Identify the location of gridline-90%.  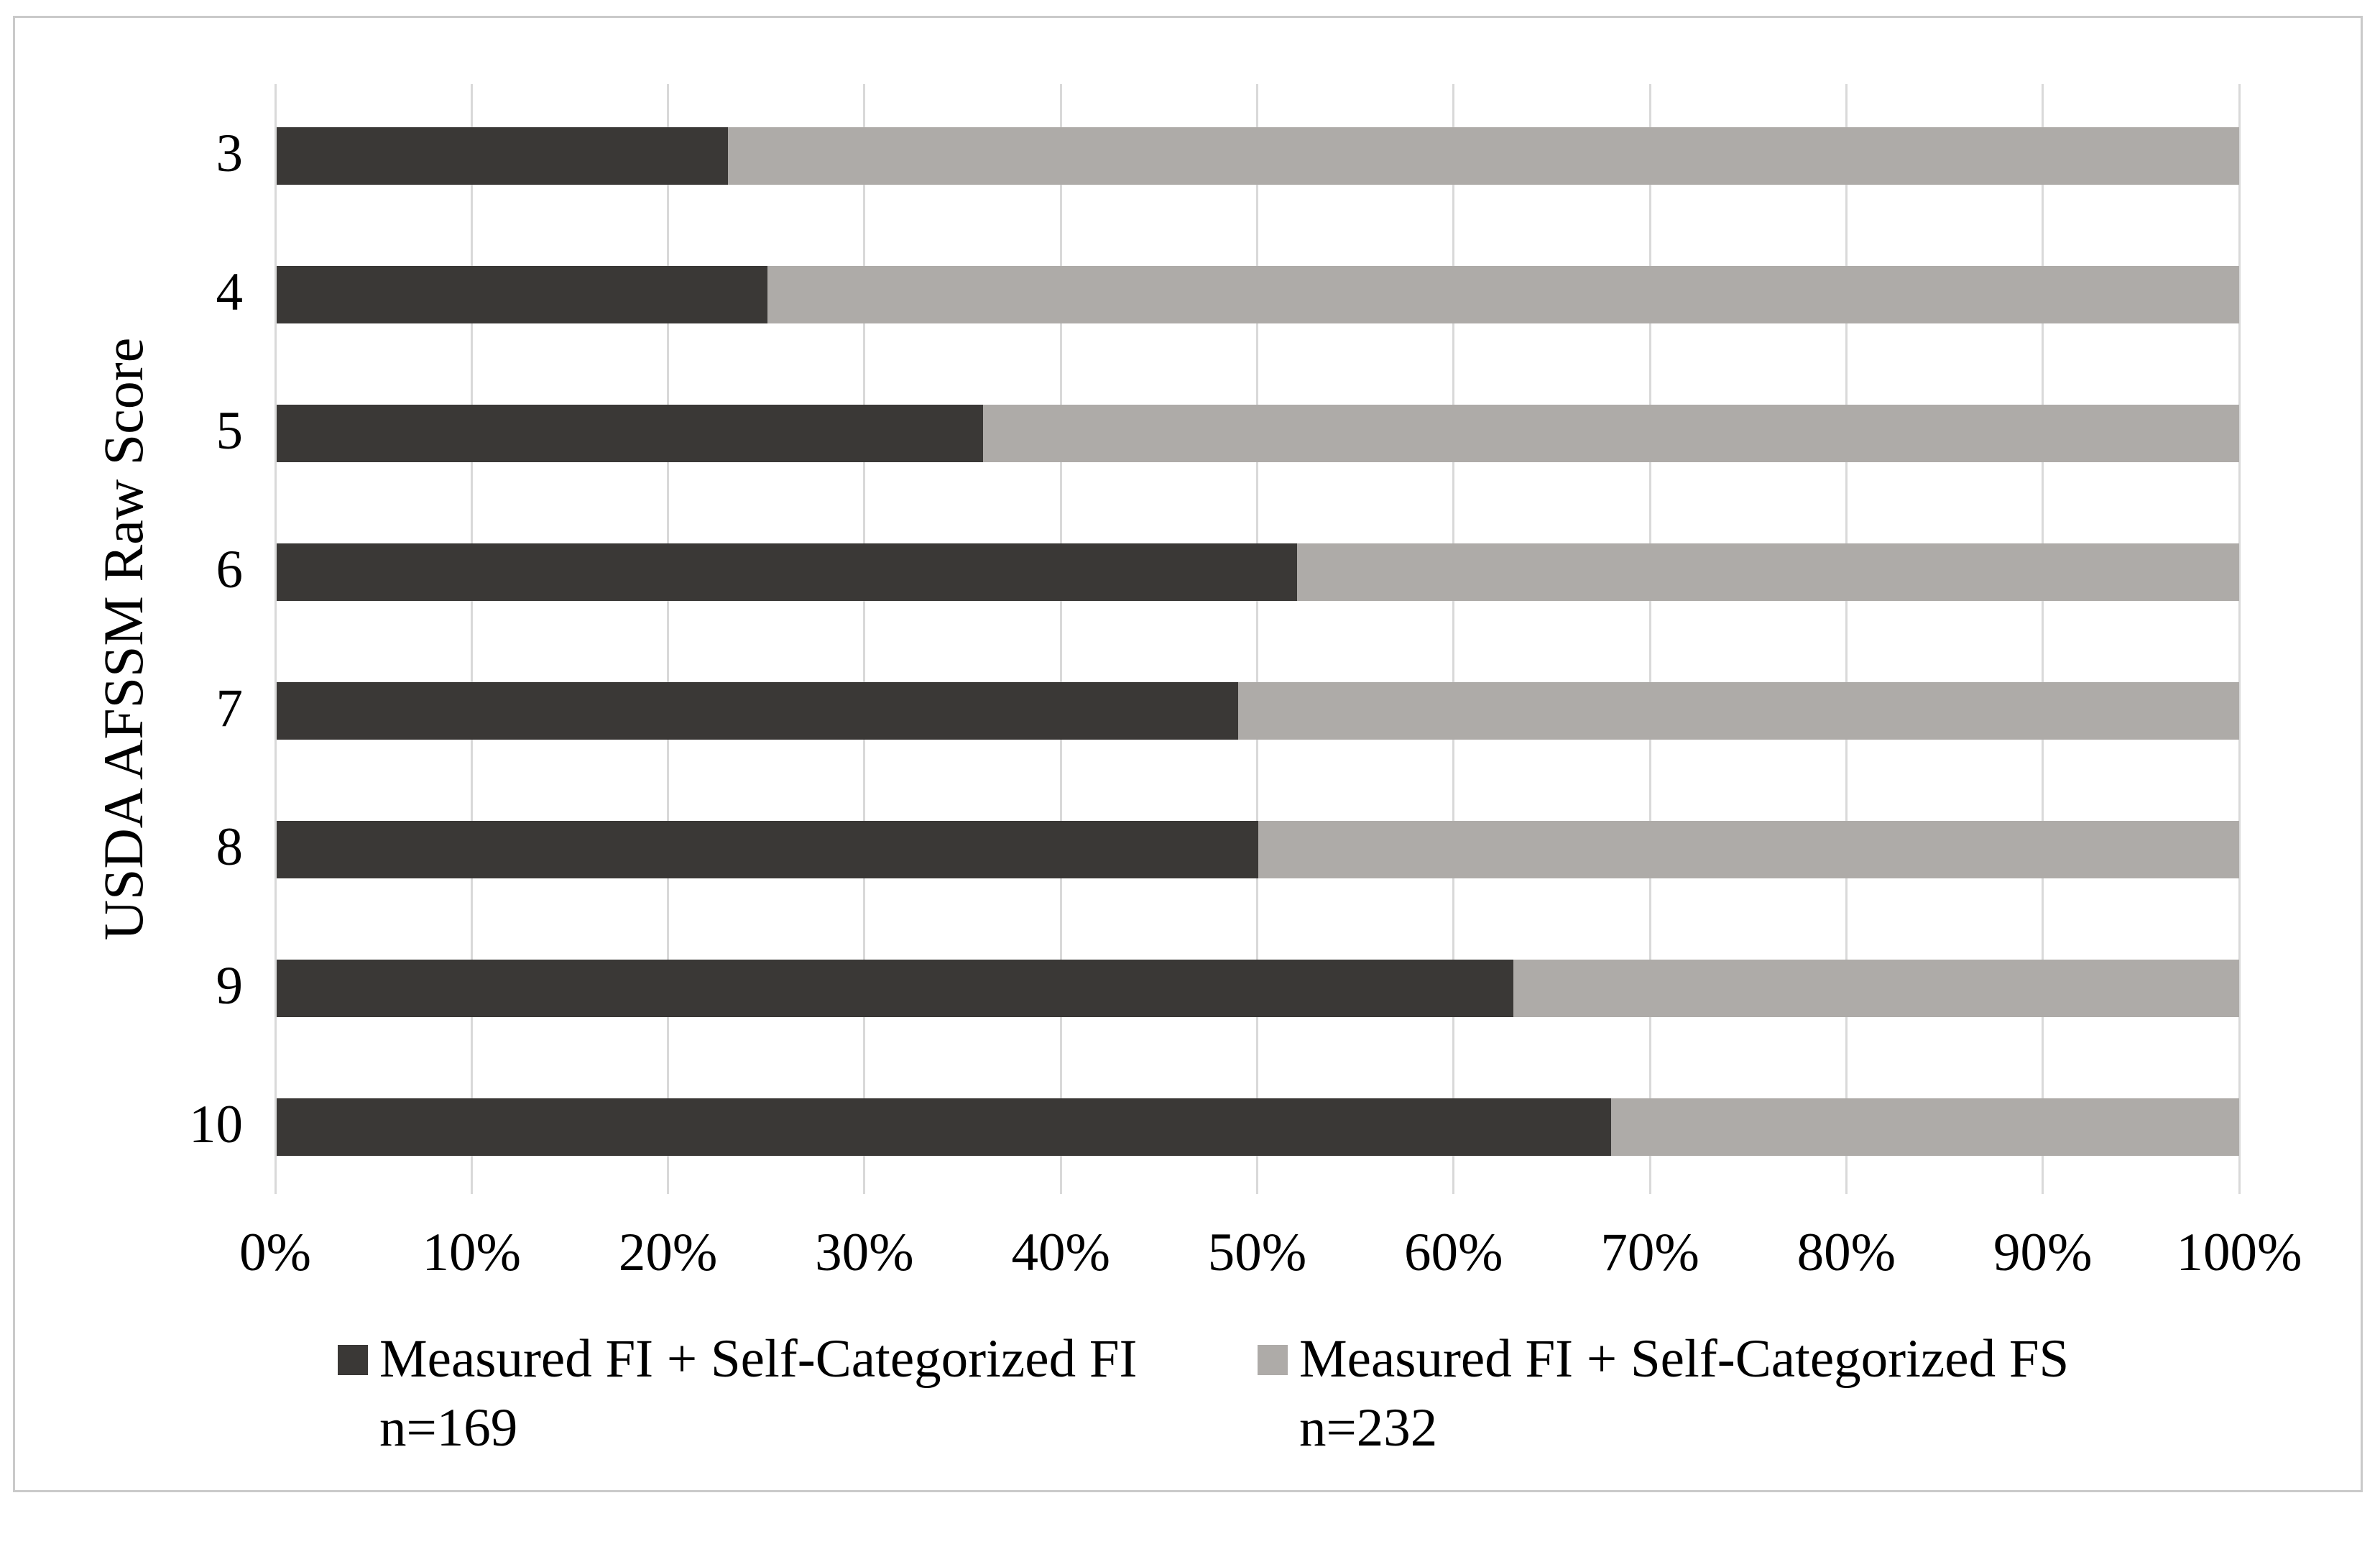
(2043, 639).